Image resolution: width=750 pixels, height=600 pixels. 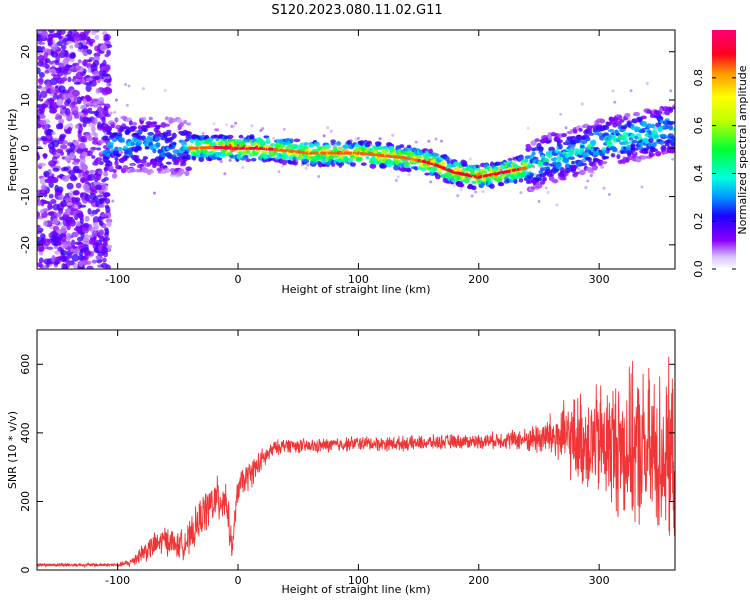 What do you see at coordinates (724, 149) in the screenshot?
I see `colorbar-gradient` at bounding box center [724, 149].